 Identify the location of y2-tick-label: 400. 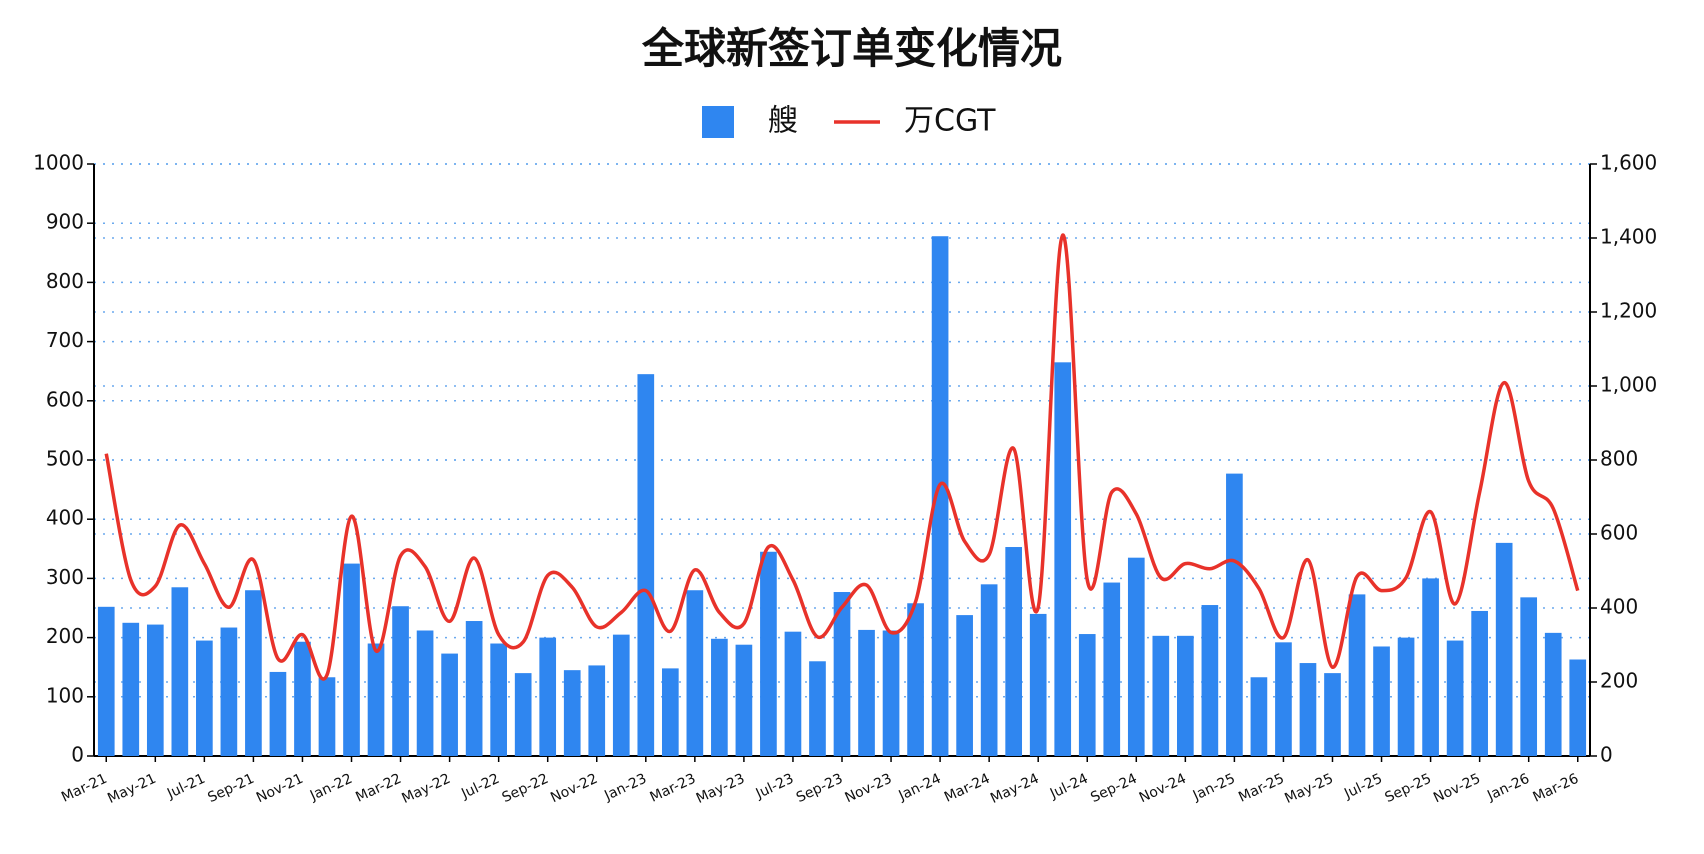
(1619, 607).